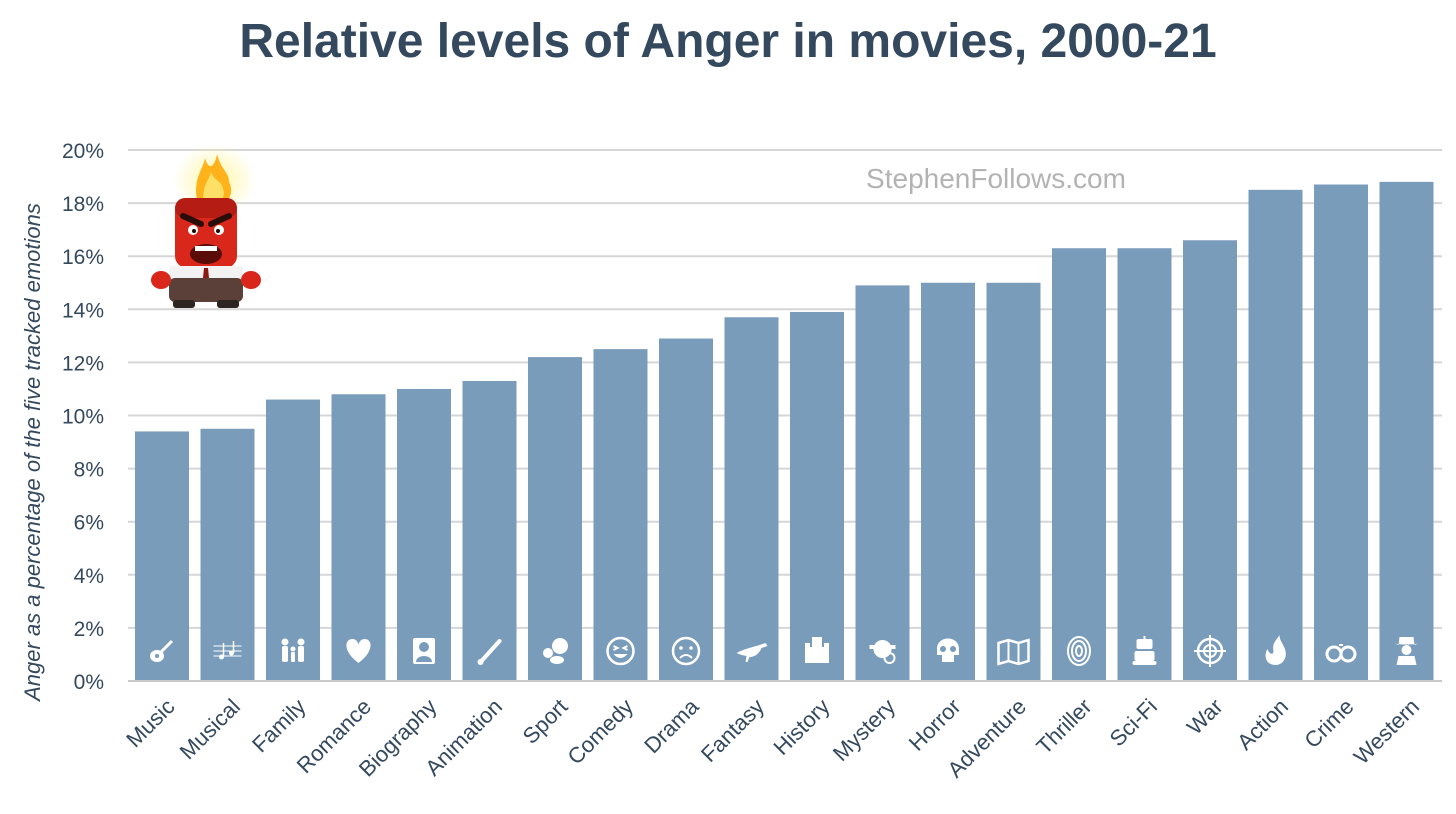  I want to click on x-tick-label: Western, so click(1386, 731).